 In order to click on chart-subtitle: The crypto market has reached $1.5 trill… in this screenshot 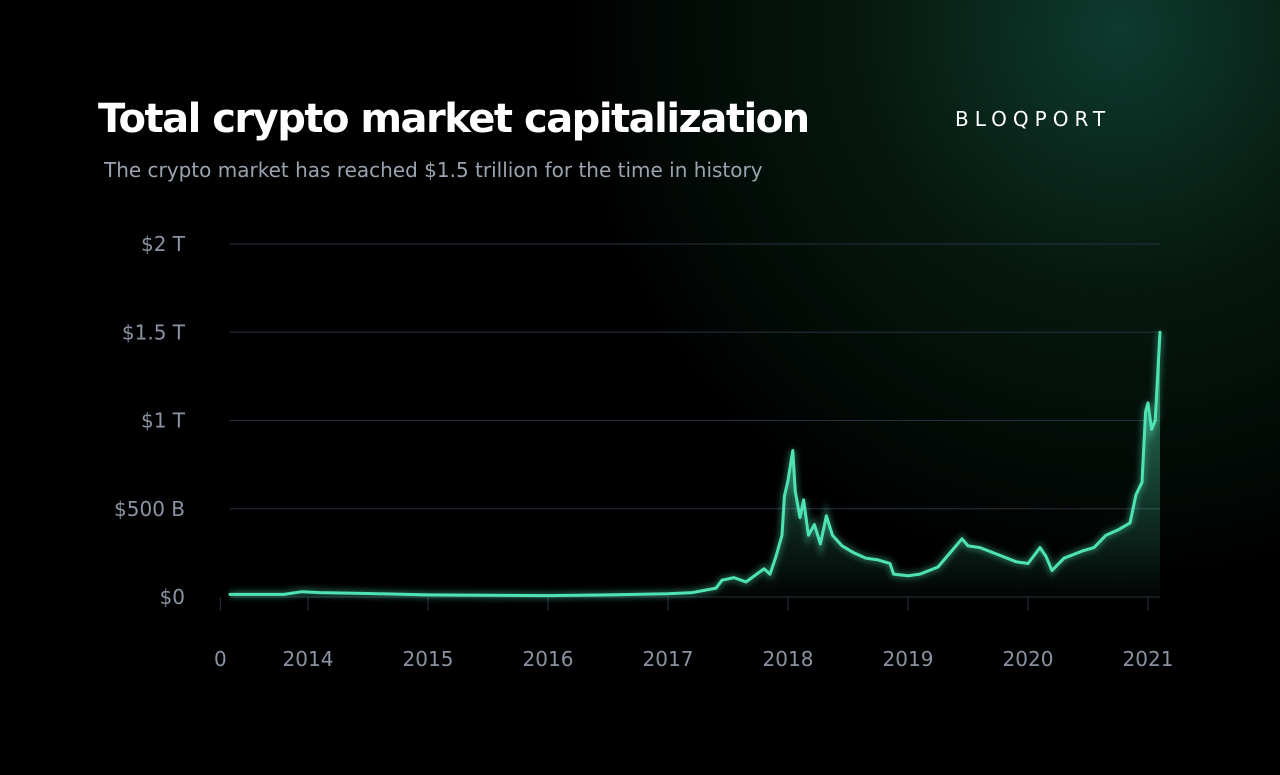, I will do `click(433, 170)`.